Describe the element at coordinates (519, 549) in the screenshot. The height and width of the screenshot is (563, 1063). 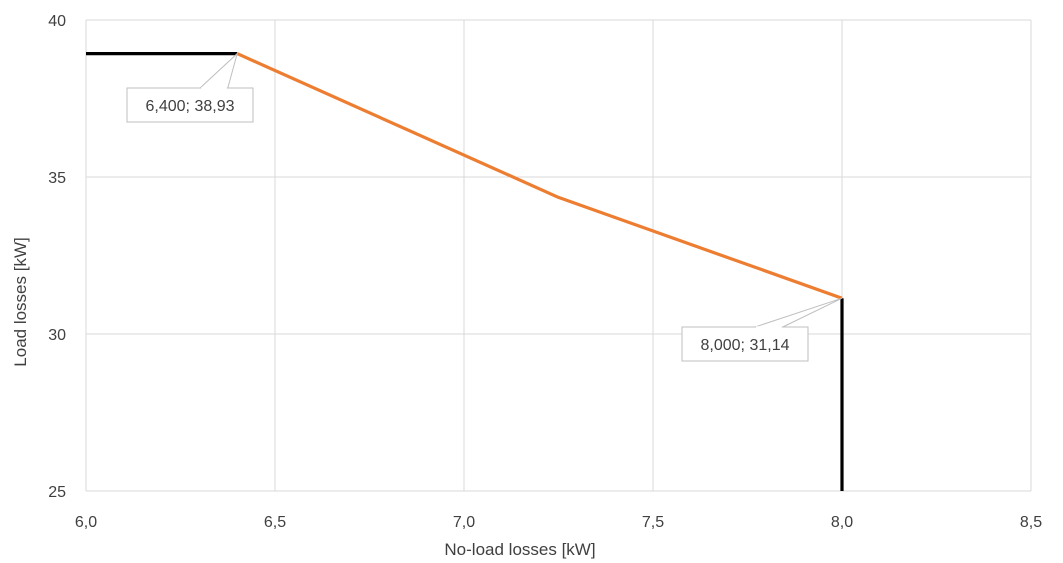
I see `x-axis-title: No-load losses [kW]` at that location.